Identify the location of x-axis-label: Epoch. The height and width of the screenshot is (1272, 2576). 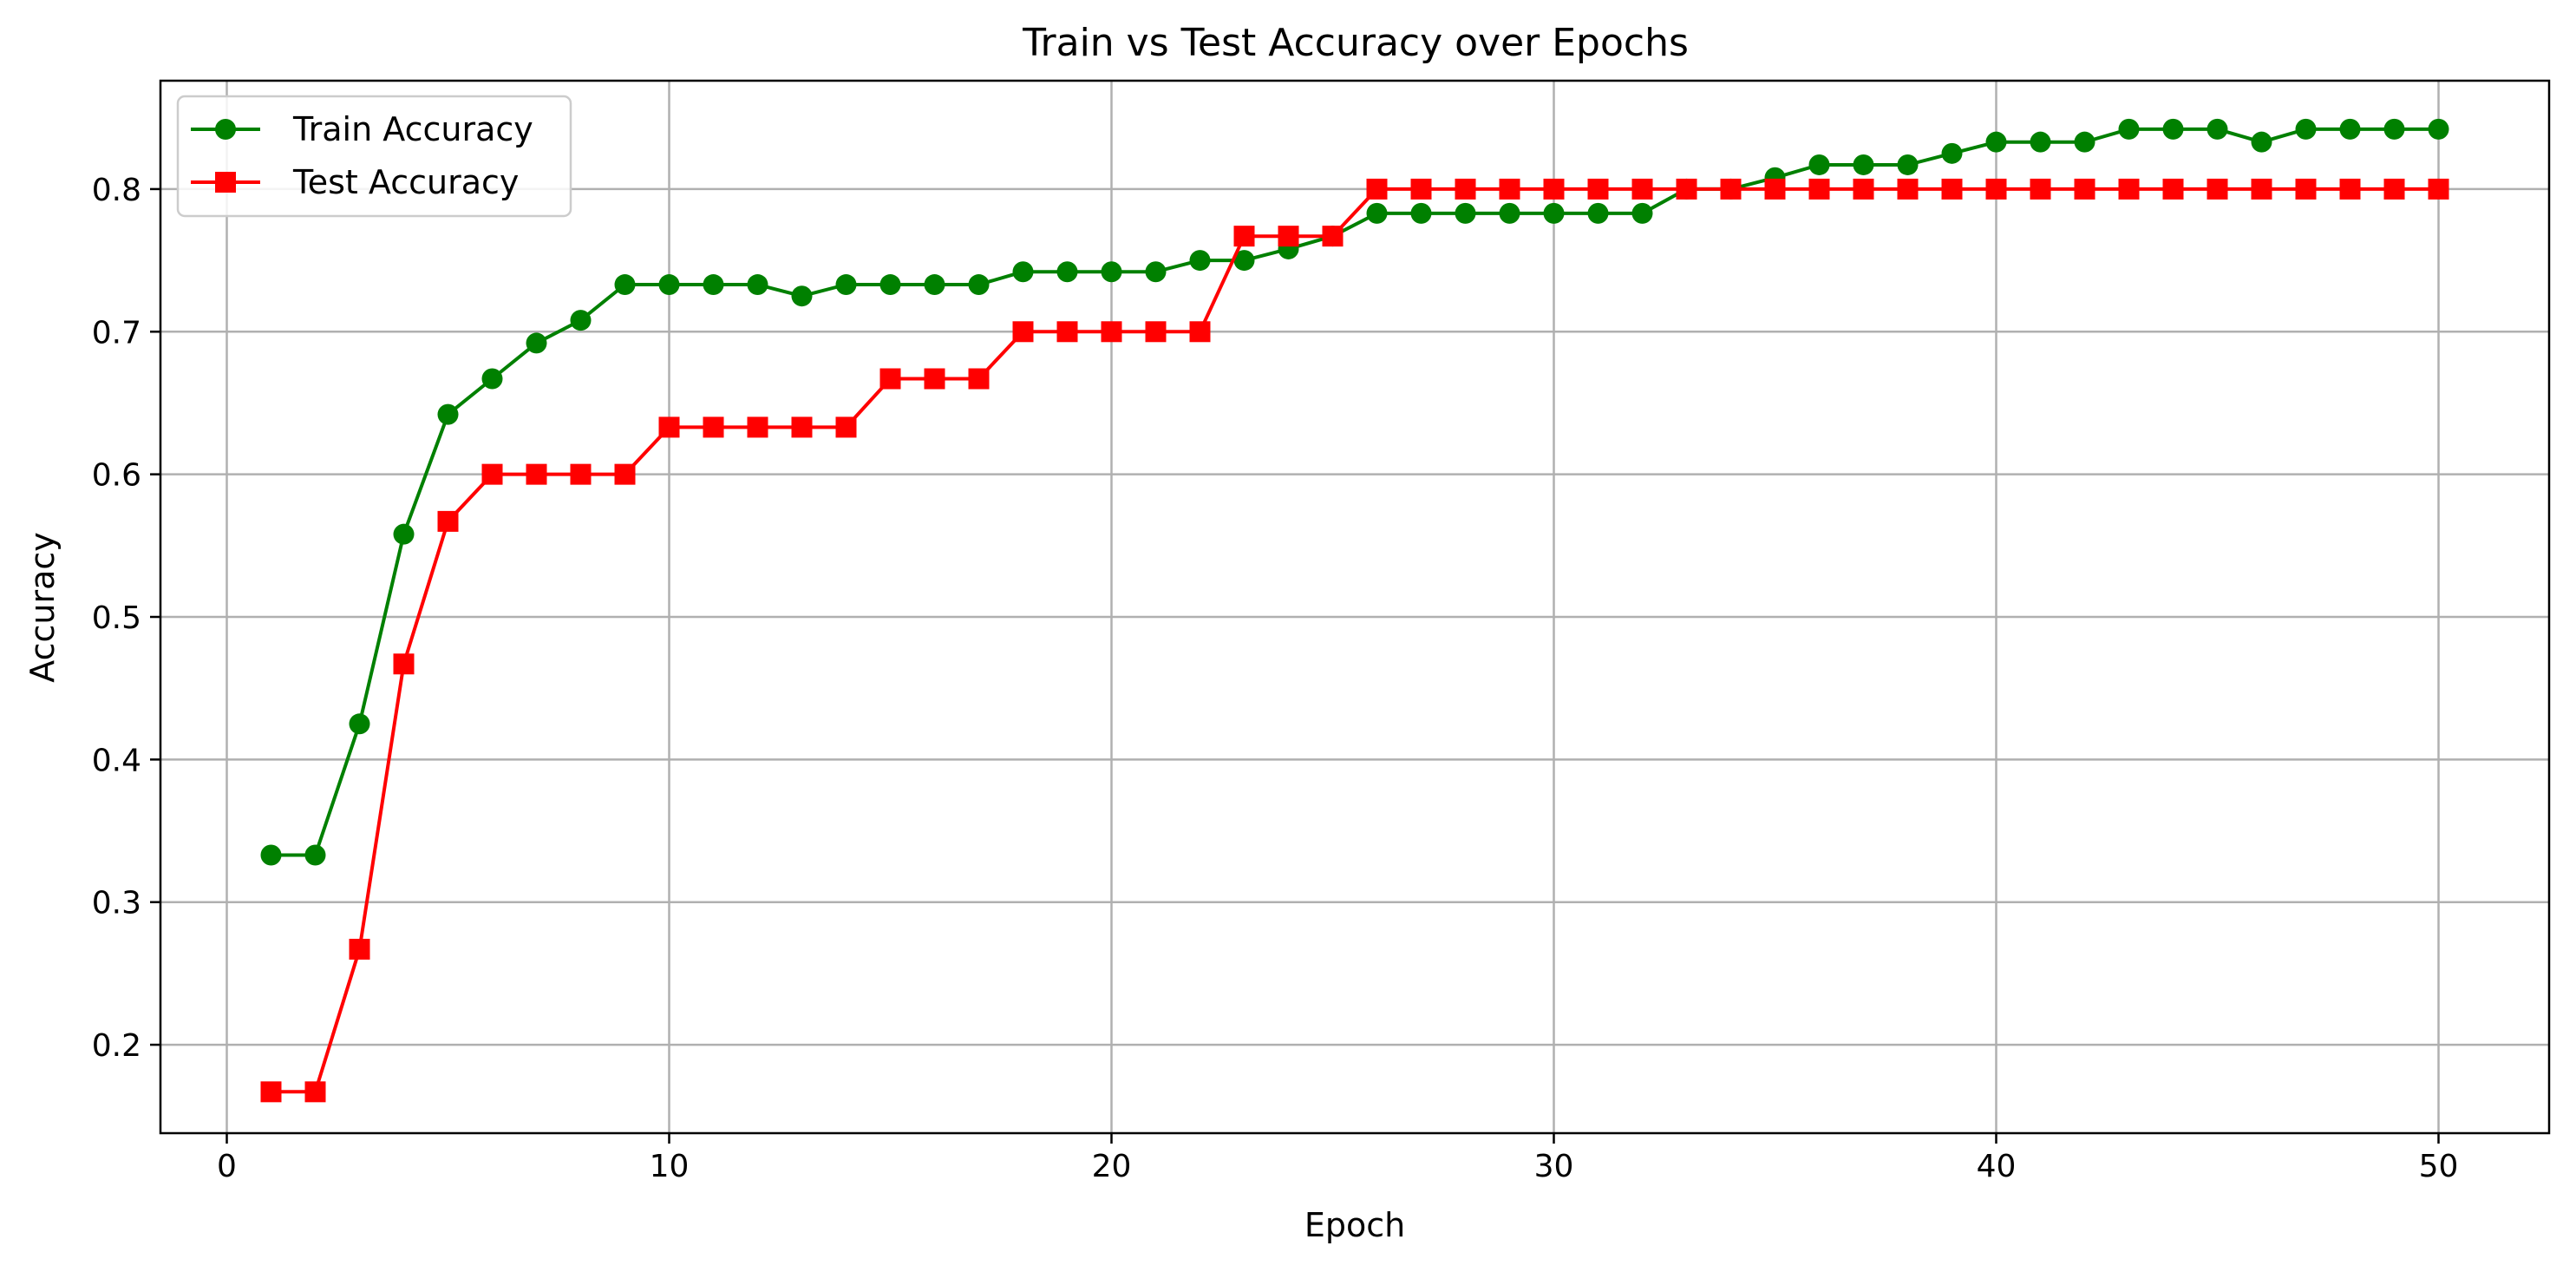
(1354, 1225).